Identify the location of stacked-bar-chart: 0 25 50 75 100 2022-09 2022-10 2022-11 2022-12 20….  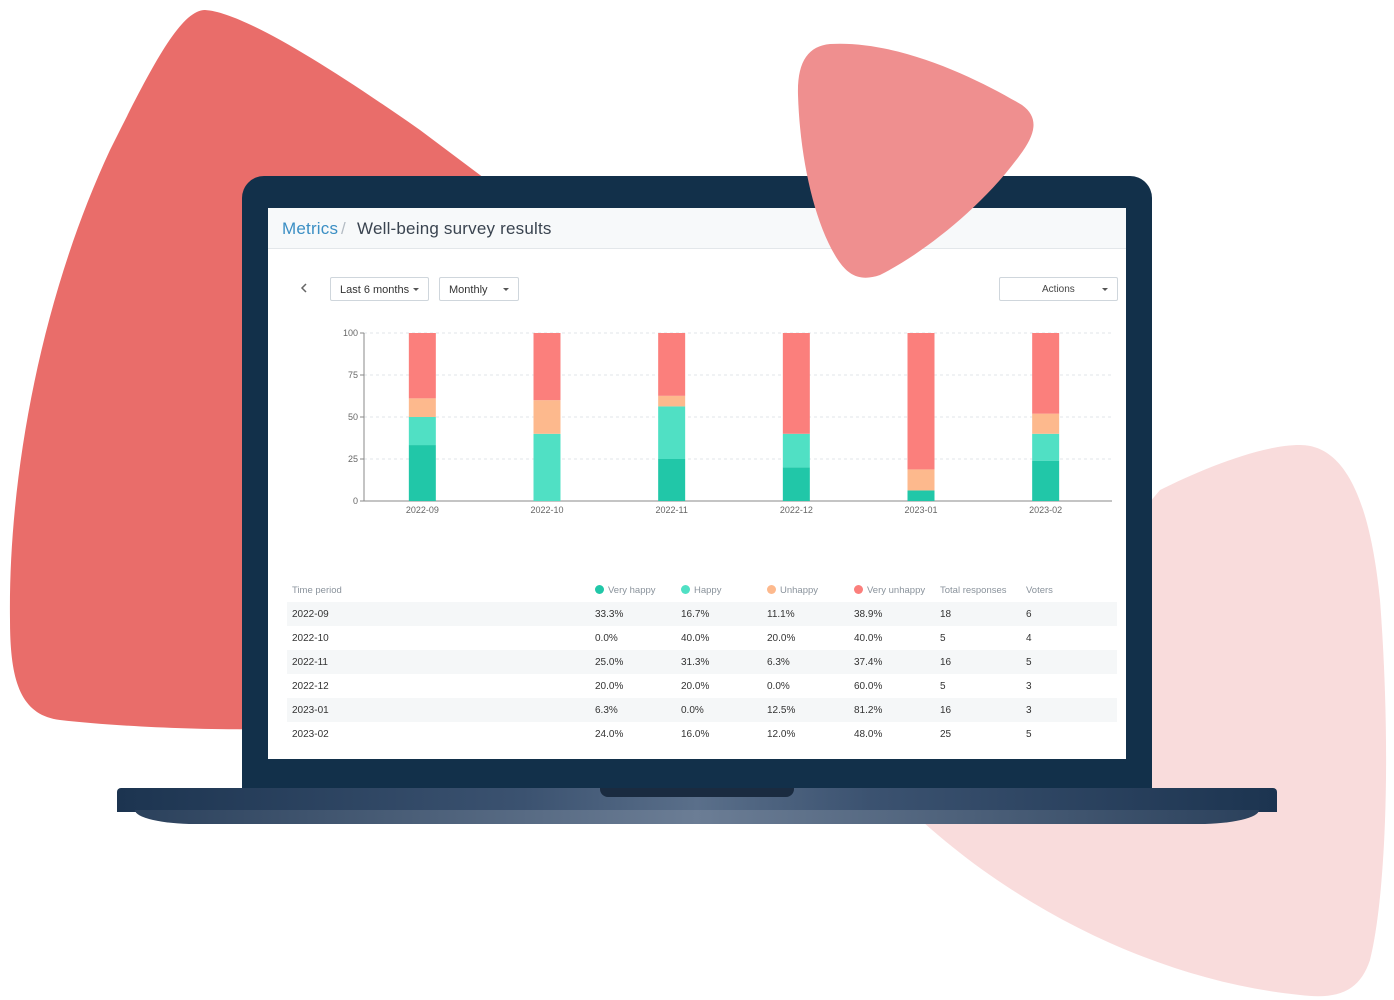
(727, 421).